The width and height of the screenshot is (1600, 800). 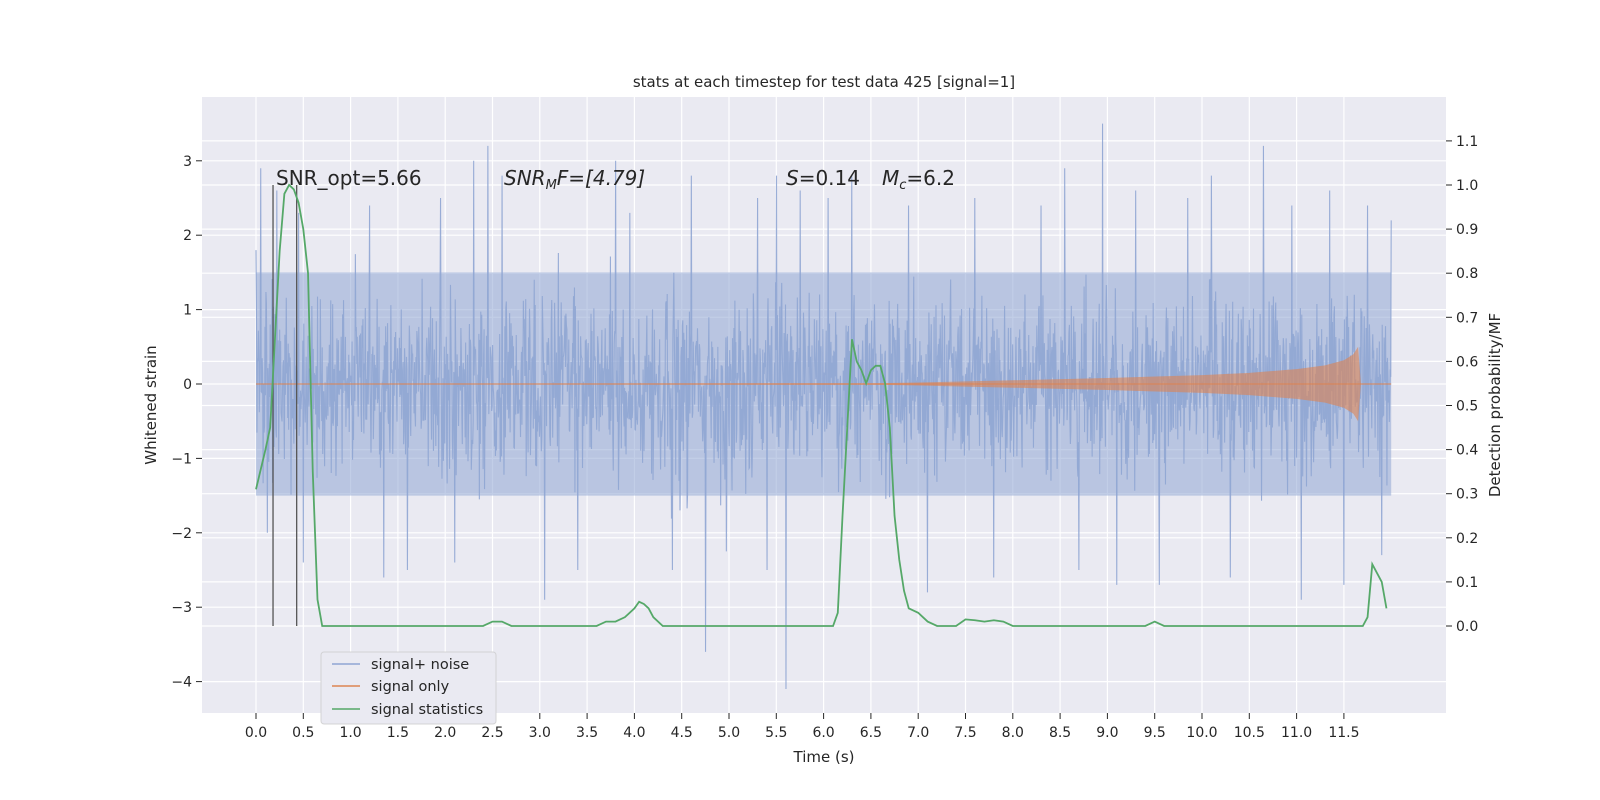 I want to click on x-tick-label: 7.5, so click(x=965, y=733).